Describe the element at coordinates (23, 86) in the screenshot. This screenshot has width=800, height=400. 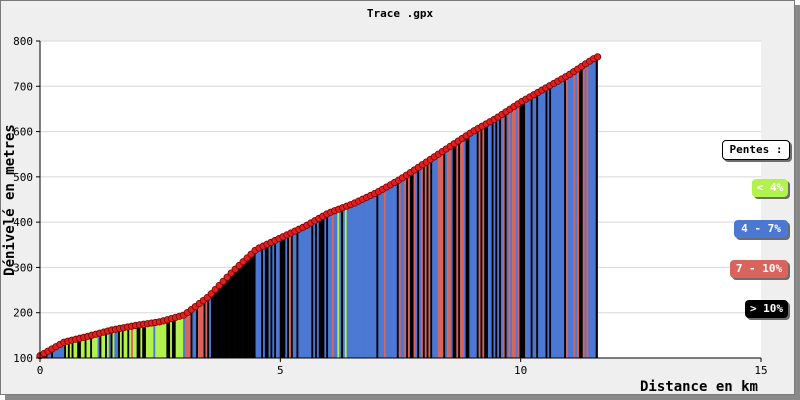
I see `y-tick-label: 700` at that location.